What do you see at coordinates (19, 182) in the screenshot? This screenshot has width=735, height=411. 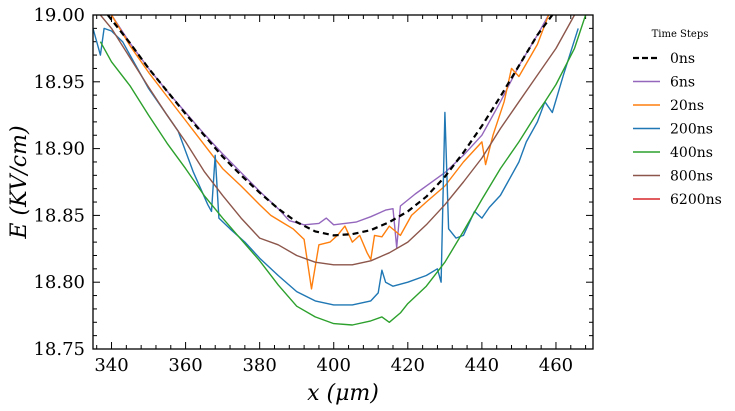 I see `y-axis-title: E (KV/cm)` at bounding box center [19, 182].